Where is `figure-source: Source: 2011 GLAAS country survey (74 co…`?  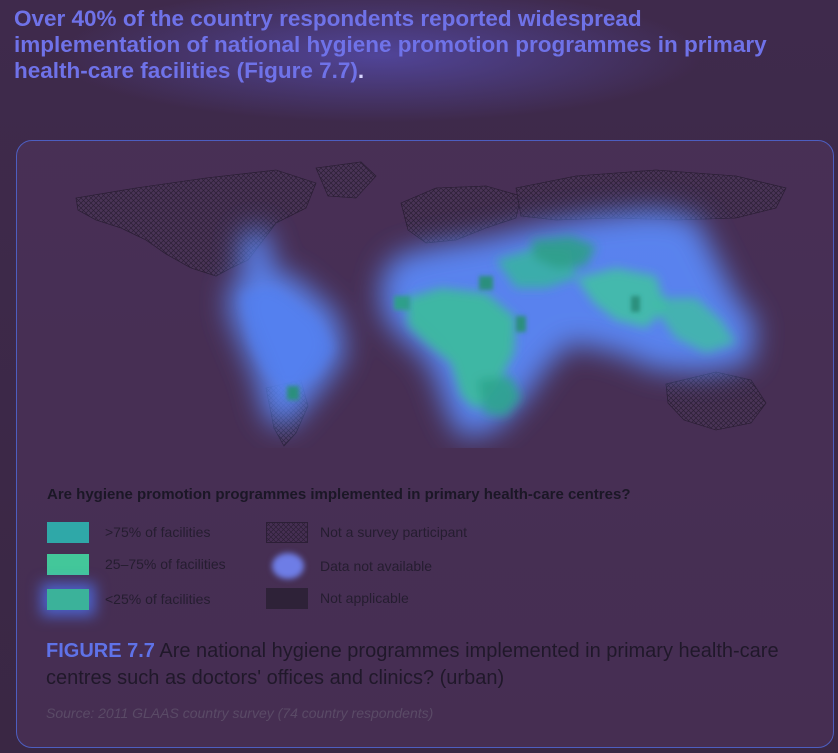 figure-source: Source: 2011 GLAAS country survey (74 co… is located at coordinates (240, 713).